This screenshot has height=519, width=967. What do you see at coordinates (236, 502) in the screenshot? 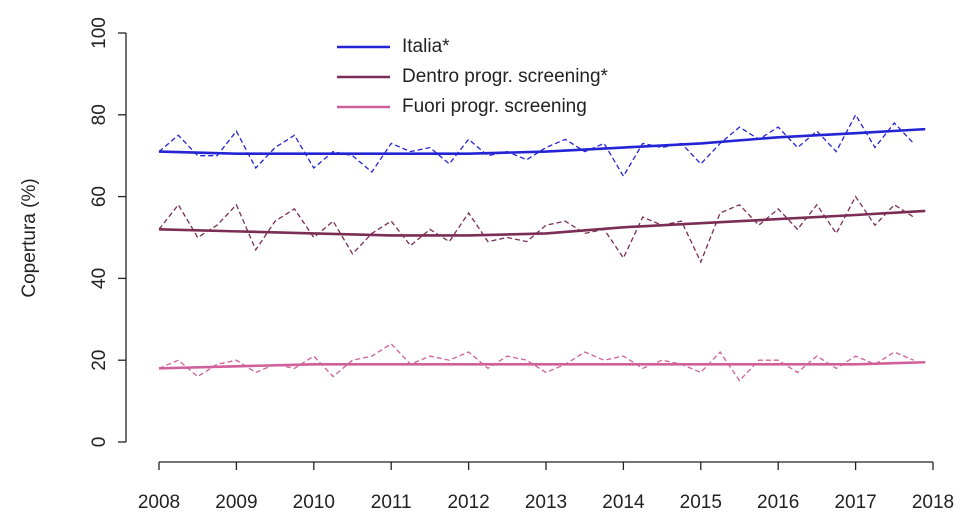
I see `x-tick-label: 2009` at bounding box center [236, 502].